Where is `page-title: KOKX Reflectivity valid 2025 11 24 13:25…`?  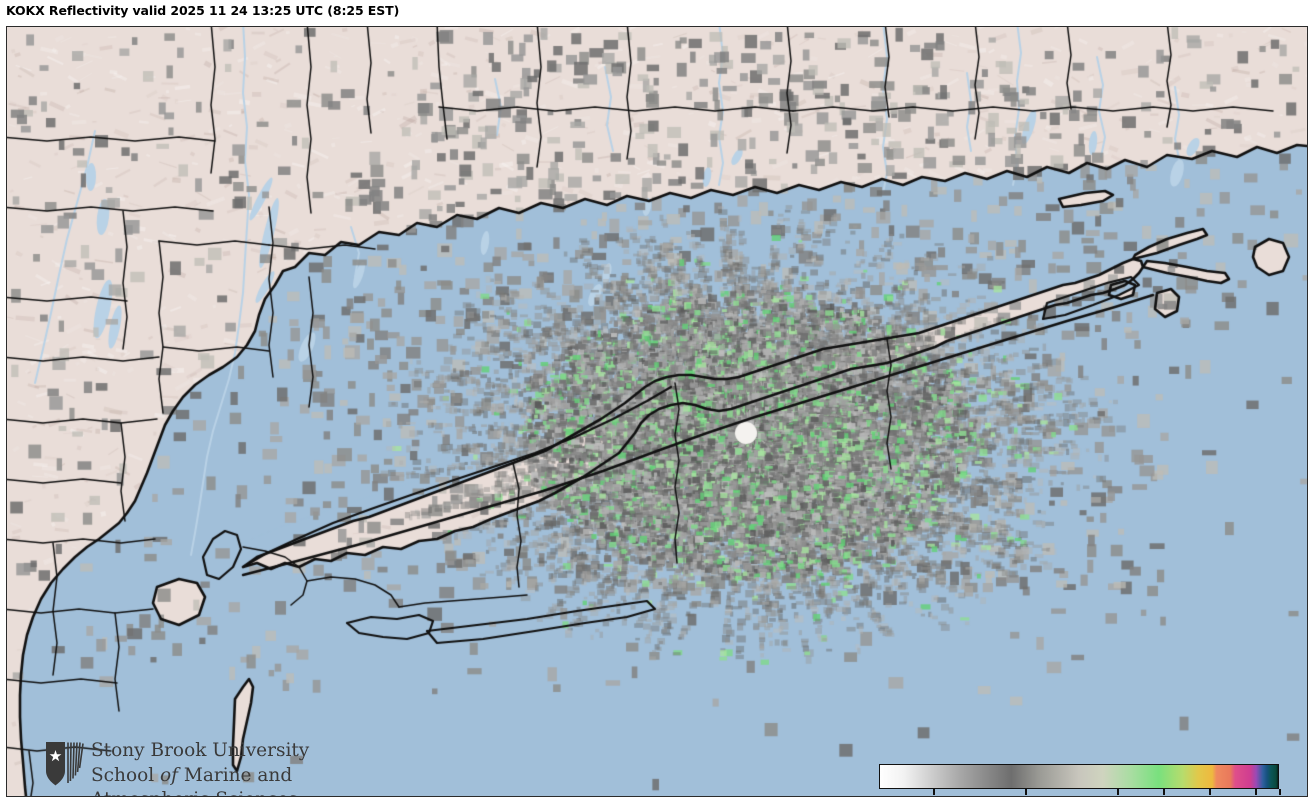 page-title: KOKX Reflectivity valid 2025 11 24 13:25… is located at coordinates (203, 10).